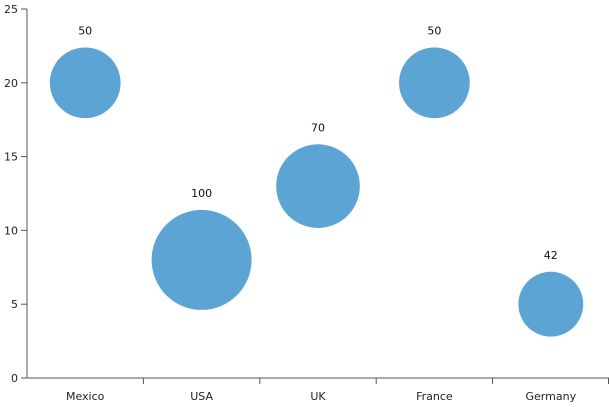  What do you see at coordinates (14, 378) in the screenshot?
I see `y-tick-label: 0` at bounding box center [14, 378].